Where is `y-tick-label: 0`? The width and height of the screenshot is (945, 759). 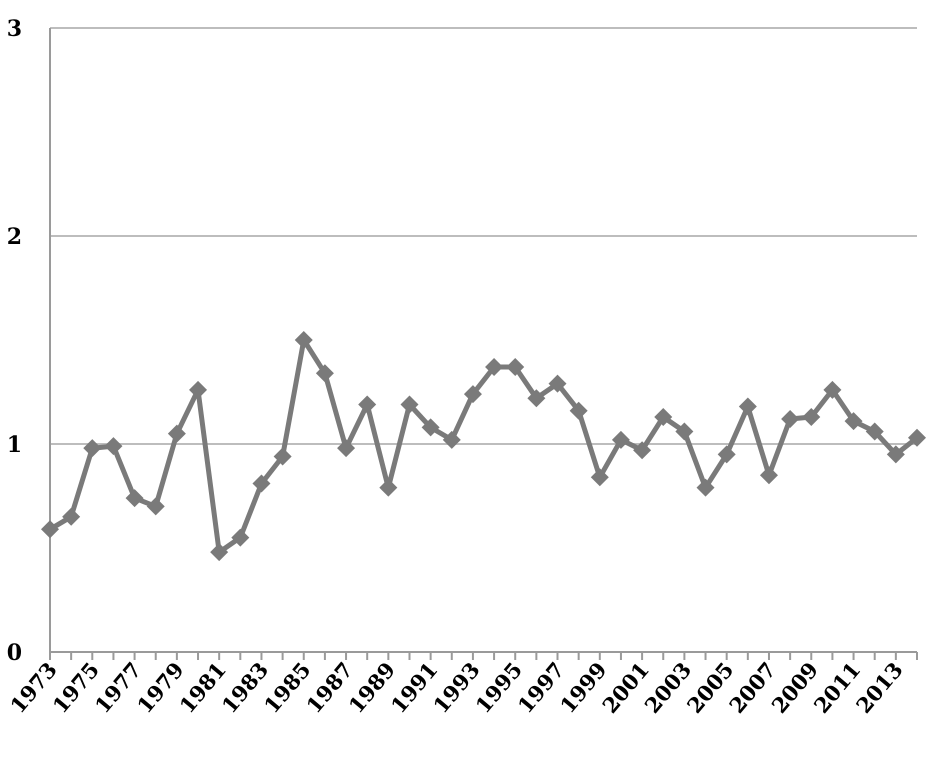
y-tick-label: 0 is located at coordinates (14, 653).